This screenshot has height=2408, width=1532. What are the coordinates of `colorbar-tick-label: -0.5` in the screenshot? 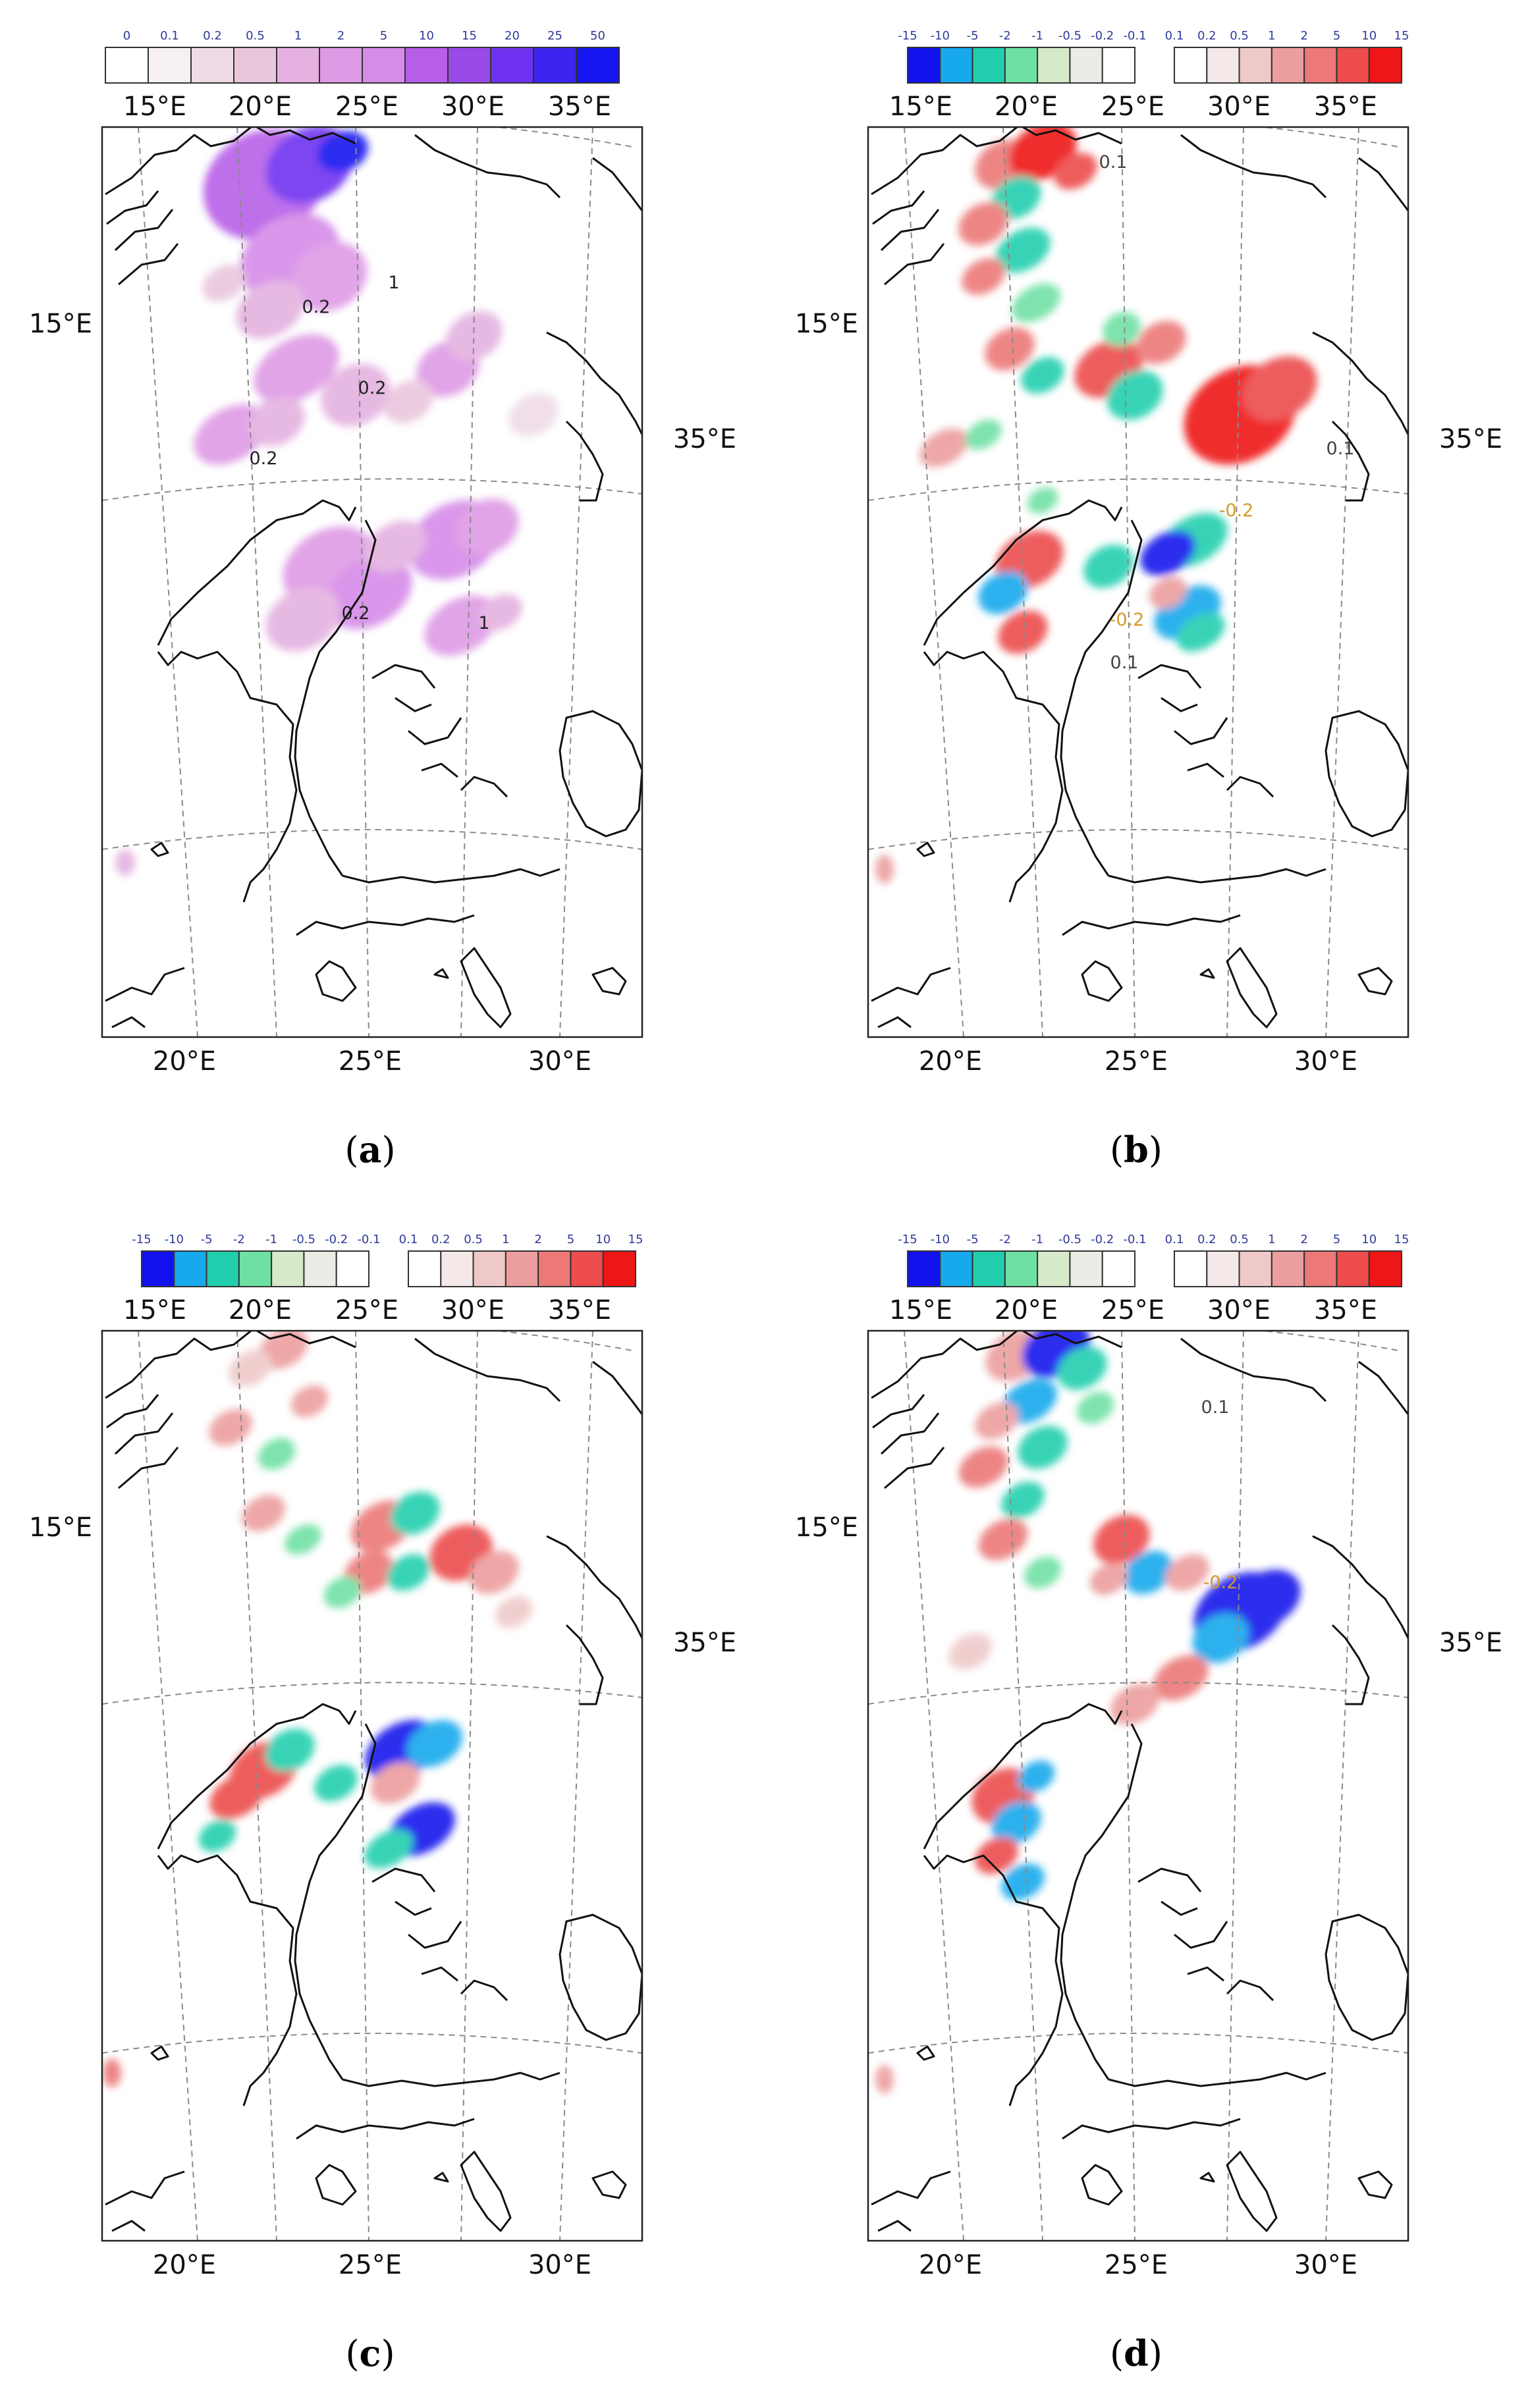 It's located at (1070, 36).